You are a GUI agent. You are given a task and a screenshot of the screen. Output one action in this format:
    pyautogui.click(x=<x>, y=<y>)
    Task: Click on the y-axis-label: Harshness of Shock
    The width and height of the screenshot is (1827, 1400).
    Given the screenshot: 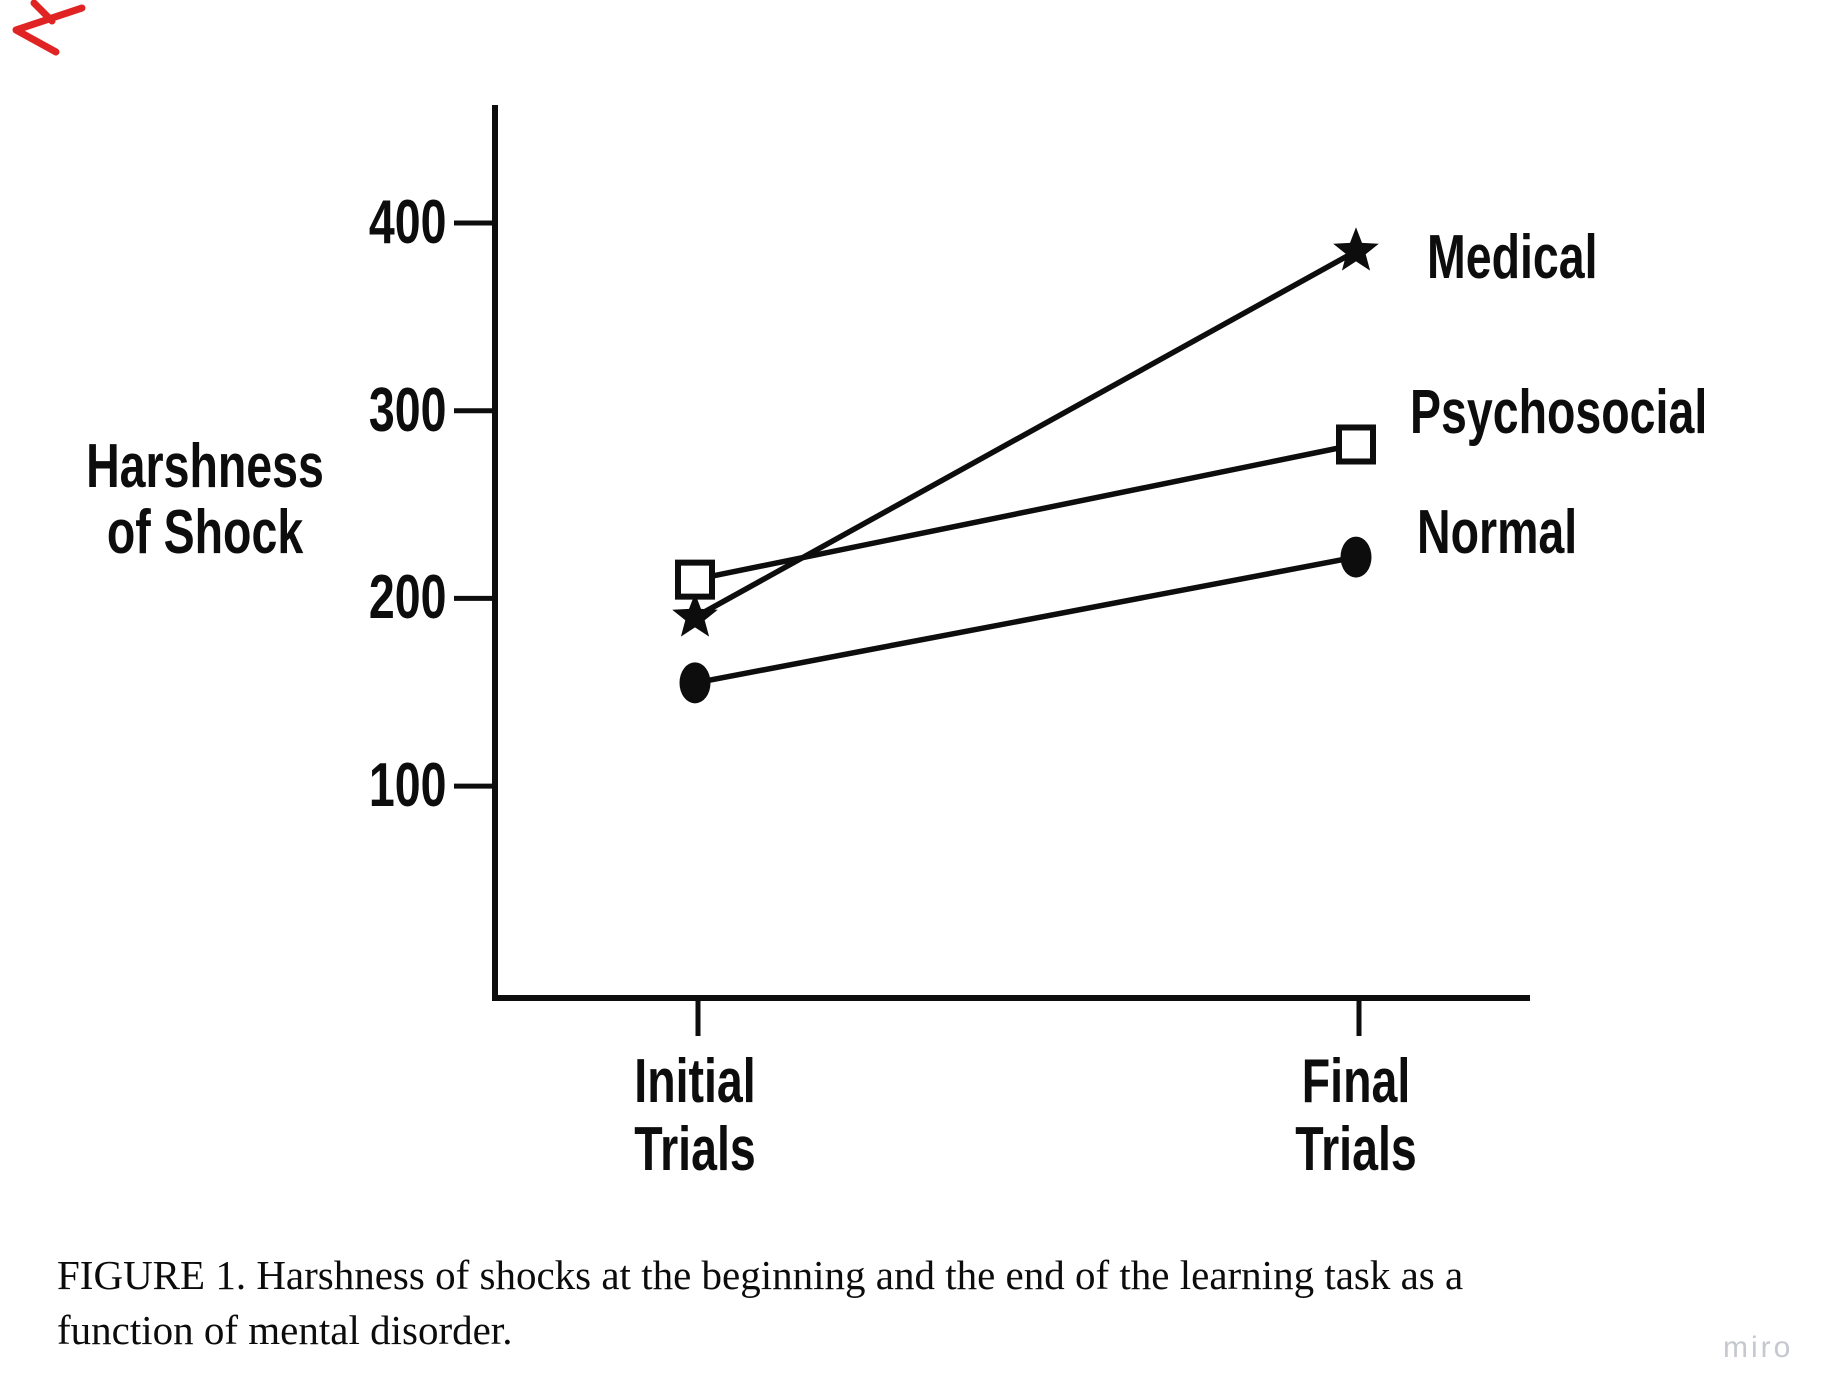 What is the action you would take?
    pyautogui.click(x=205, y=500)
    